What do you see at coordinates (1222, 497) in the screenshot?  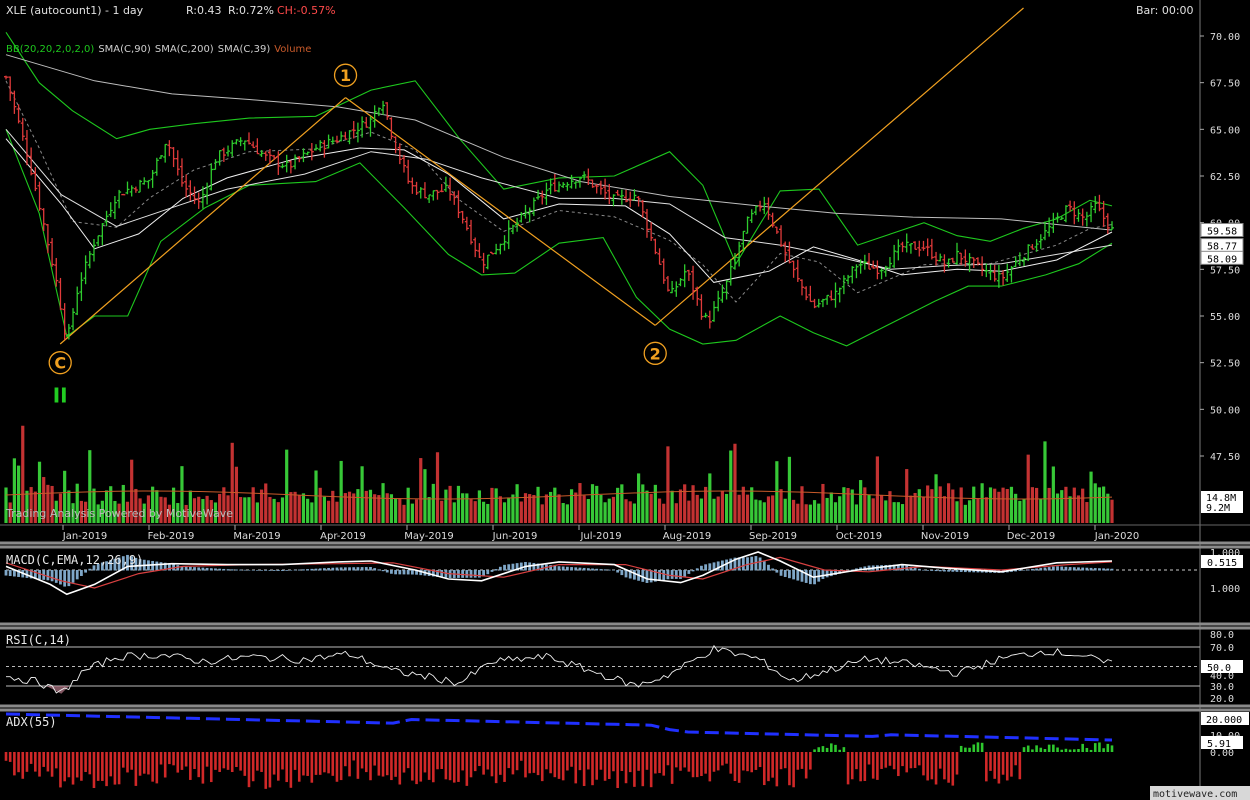 I see `volume-tag: 14.8M` at bounding box center [1222, 497].